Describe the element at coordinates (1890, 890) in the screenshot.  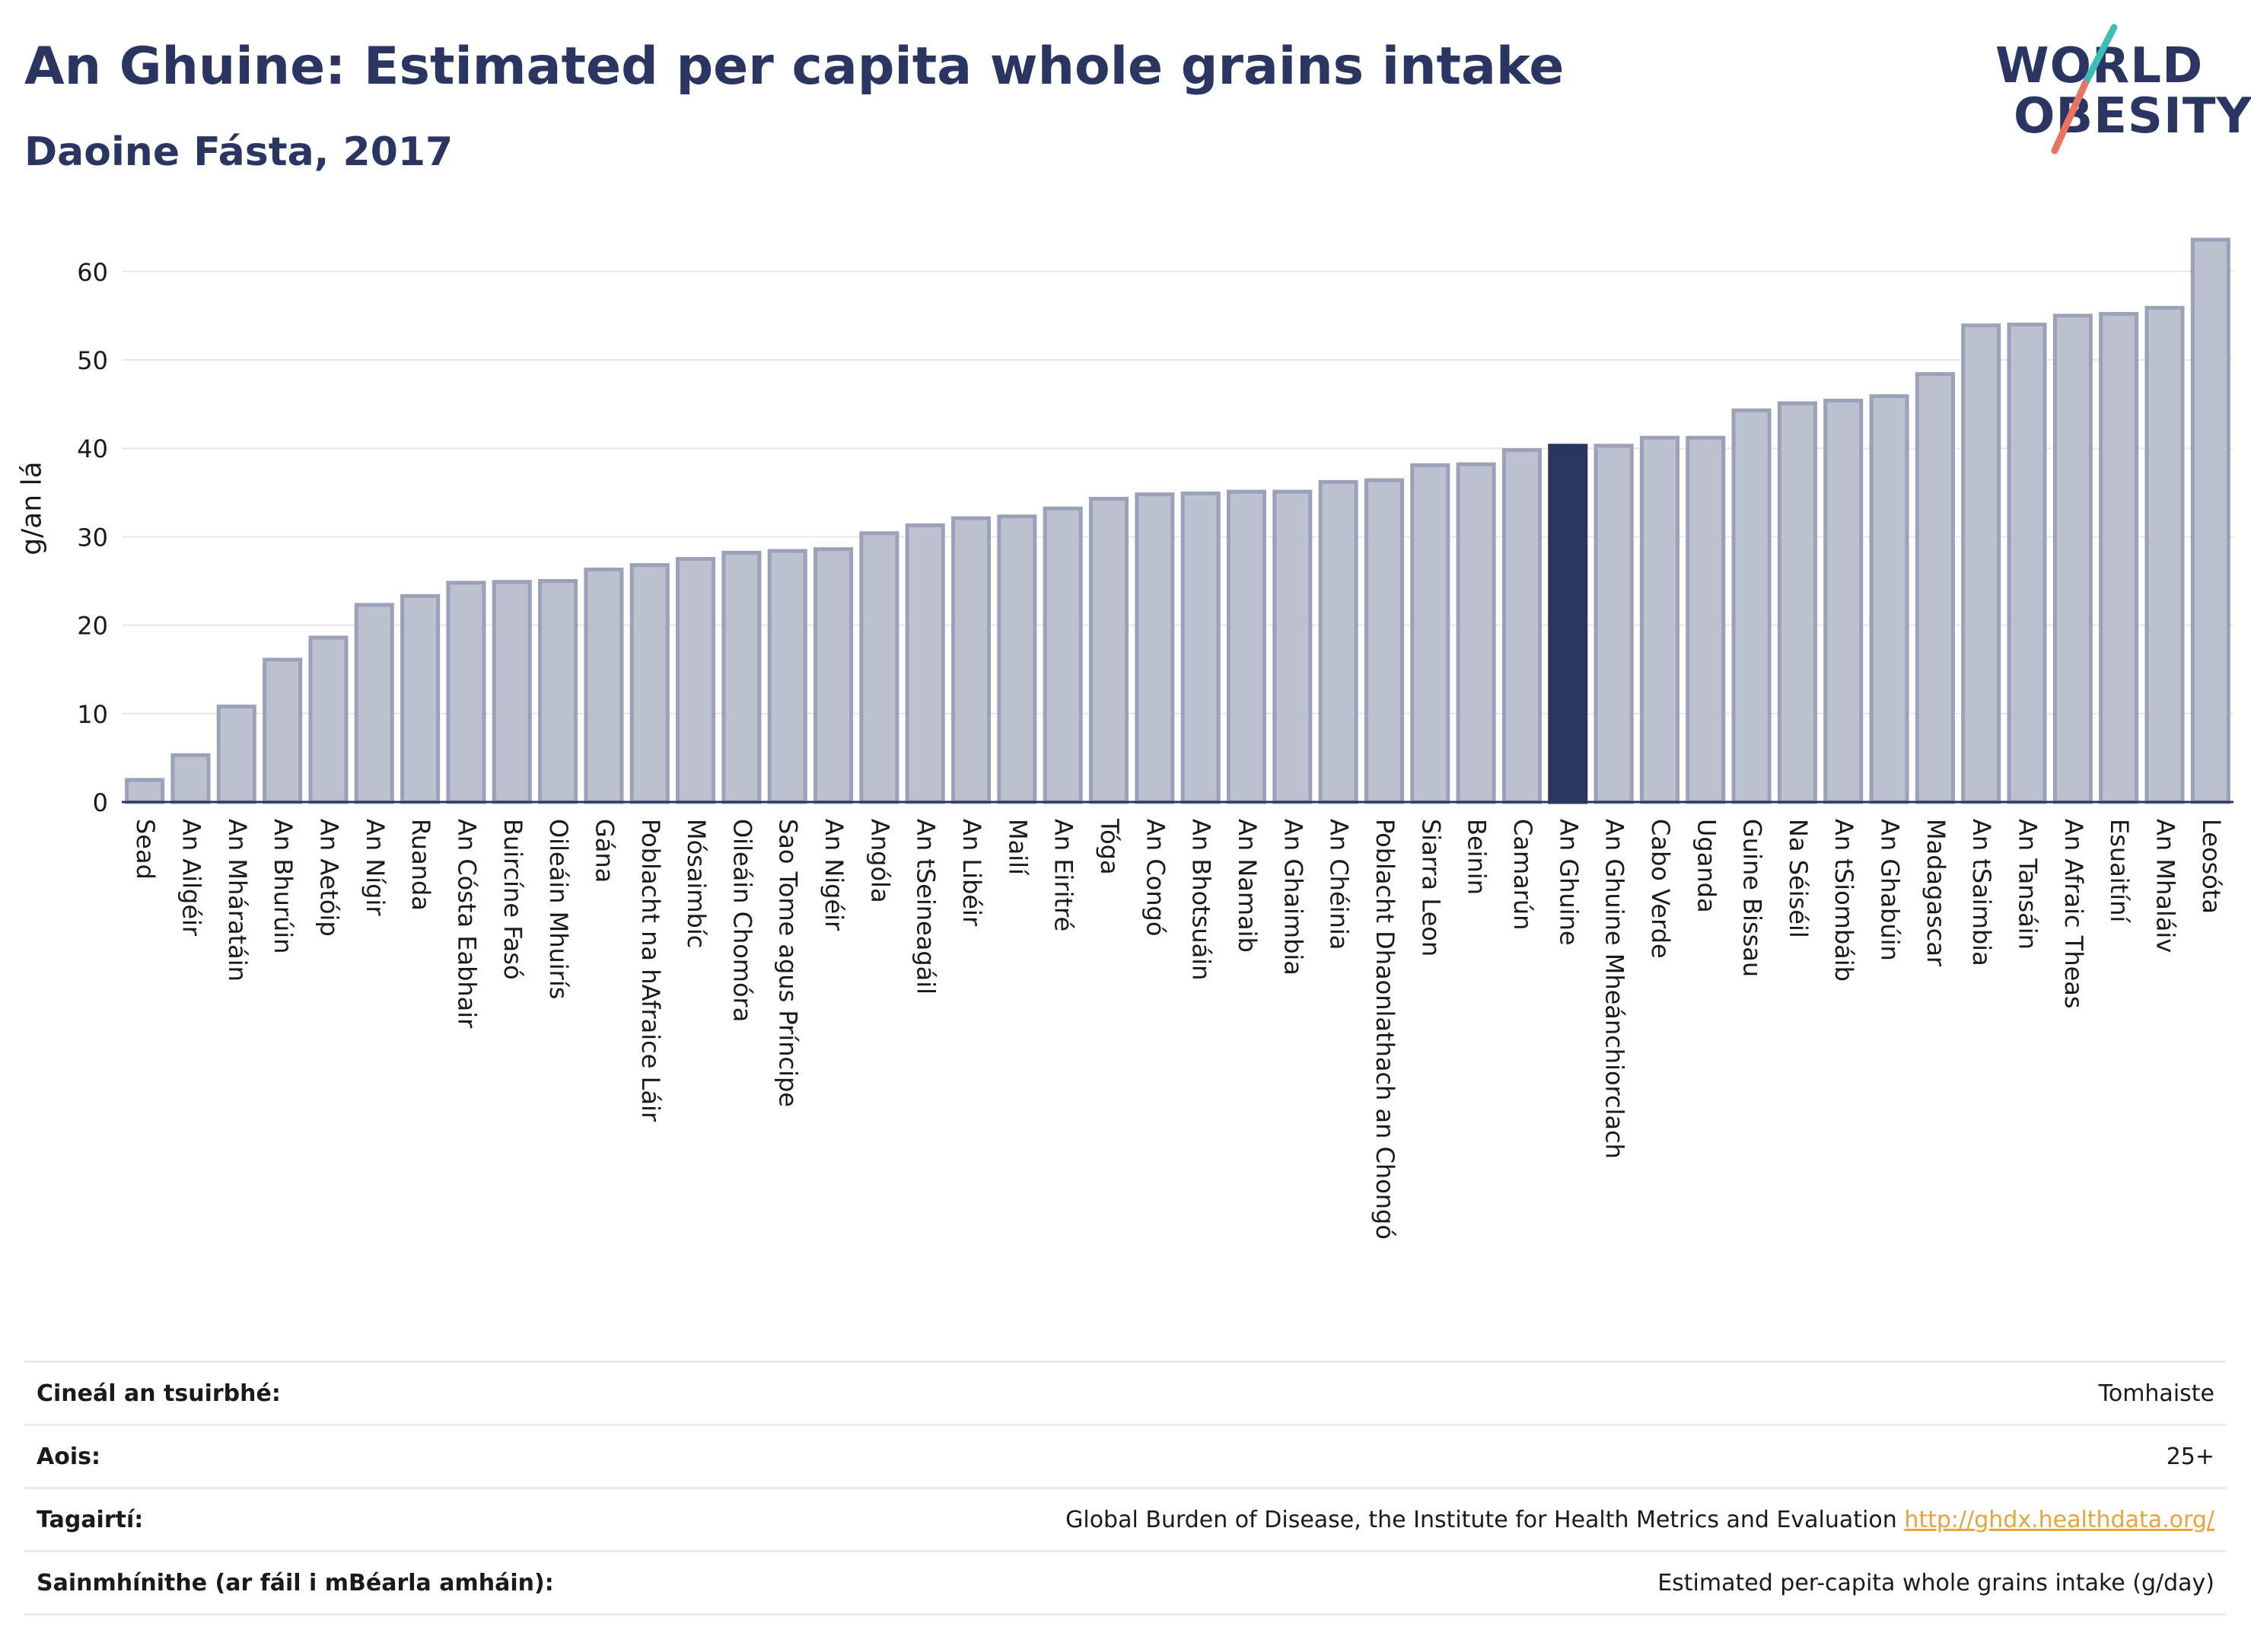
I see `x-tick-label: An Ghabúin` at that location.